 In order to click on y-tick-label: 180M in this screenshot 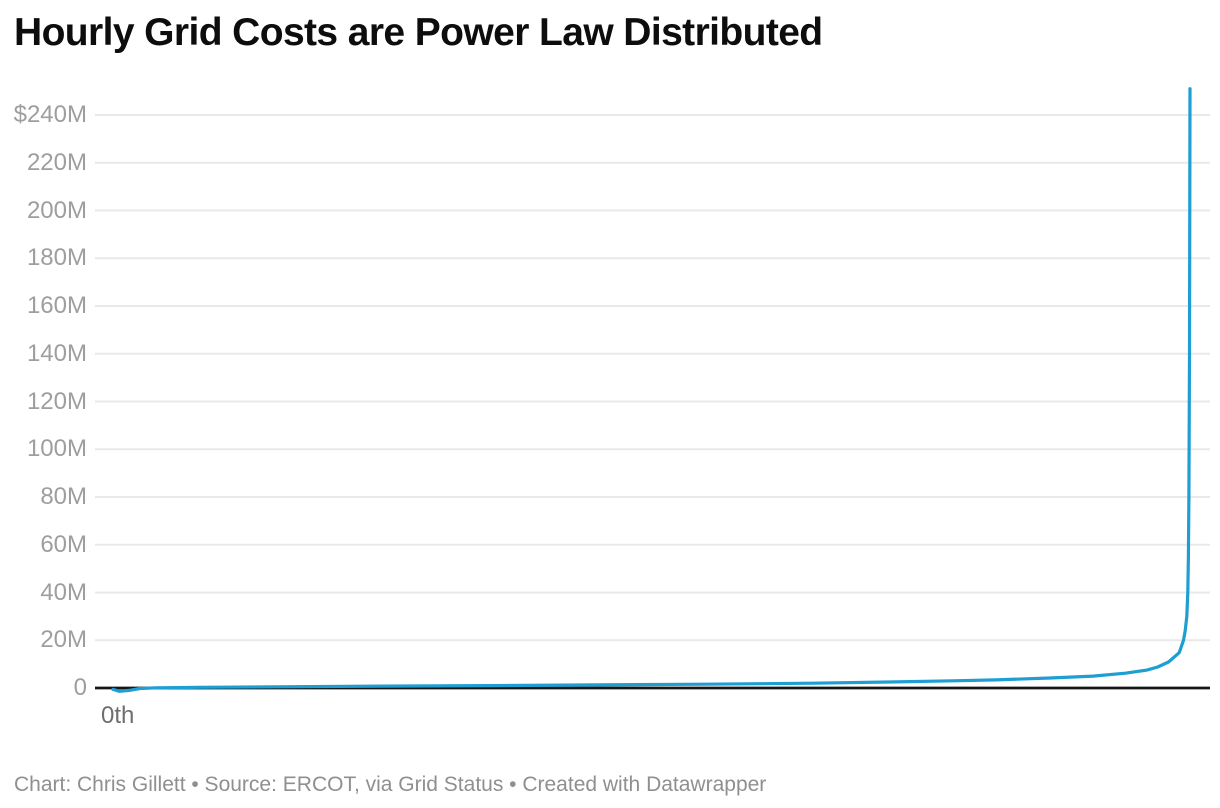, I will do `click(56, 258)`.